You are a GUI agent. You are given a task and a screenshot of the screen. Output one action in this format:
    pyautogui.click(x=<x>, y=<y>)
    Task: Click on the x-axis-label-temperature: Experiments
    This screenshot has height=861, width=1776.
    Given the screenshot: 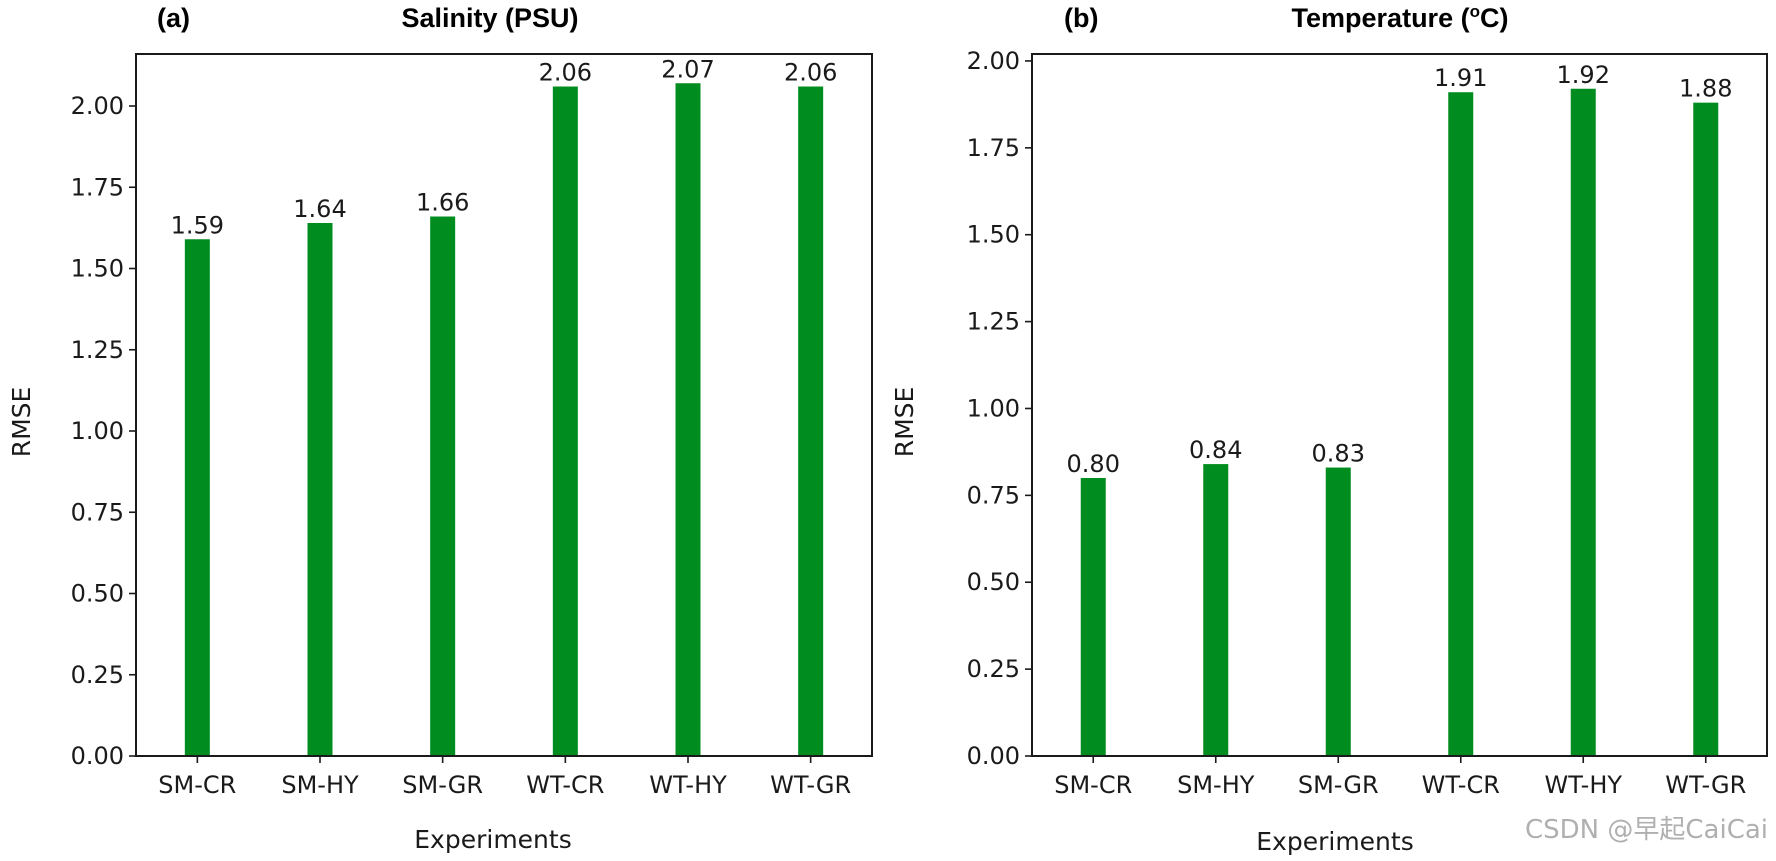 What is the action you would take?
    pyautogui.click(x=1334, y=841)
    